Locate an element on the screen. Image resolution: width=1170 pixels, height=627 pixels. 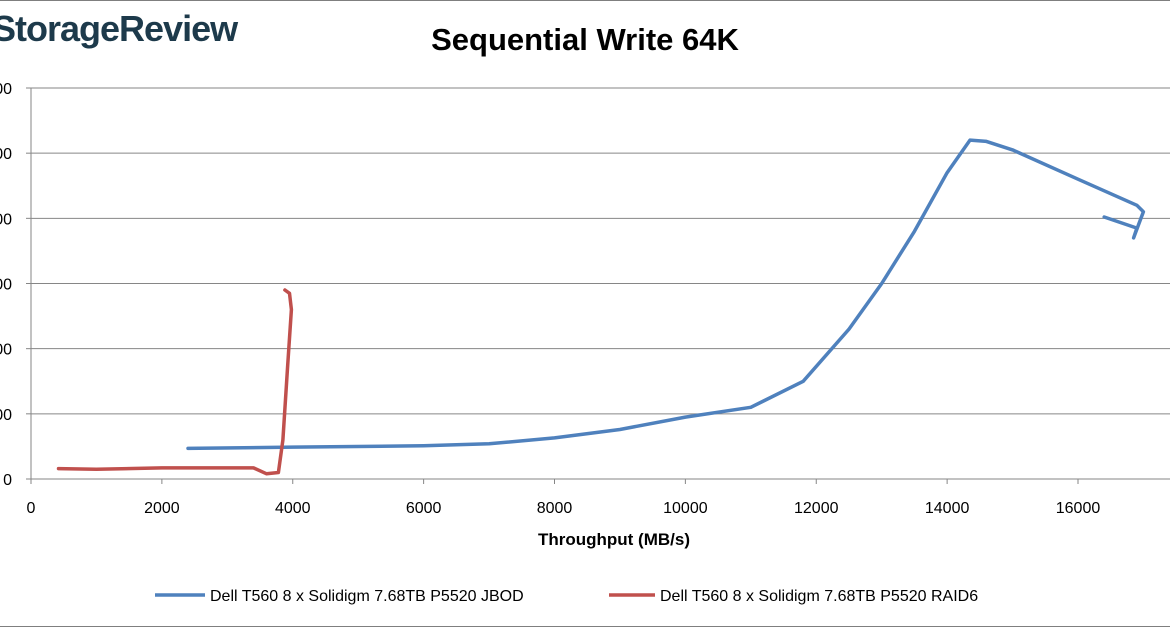
x-tick-label: 0 is located at coordinates (31, 508).